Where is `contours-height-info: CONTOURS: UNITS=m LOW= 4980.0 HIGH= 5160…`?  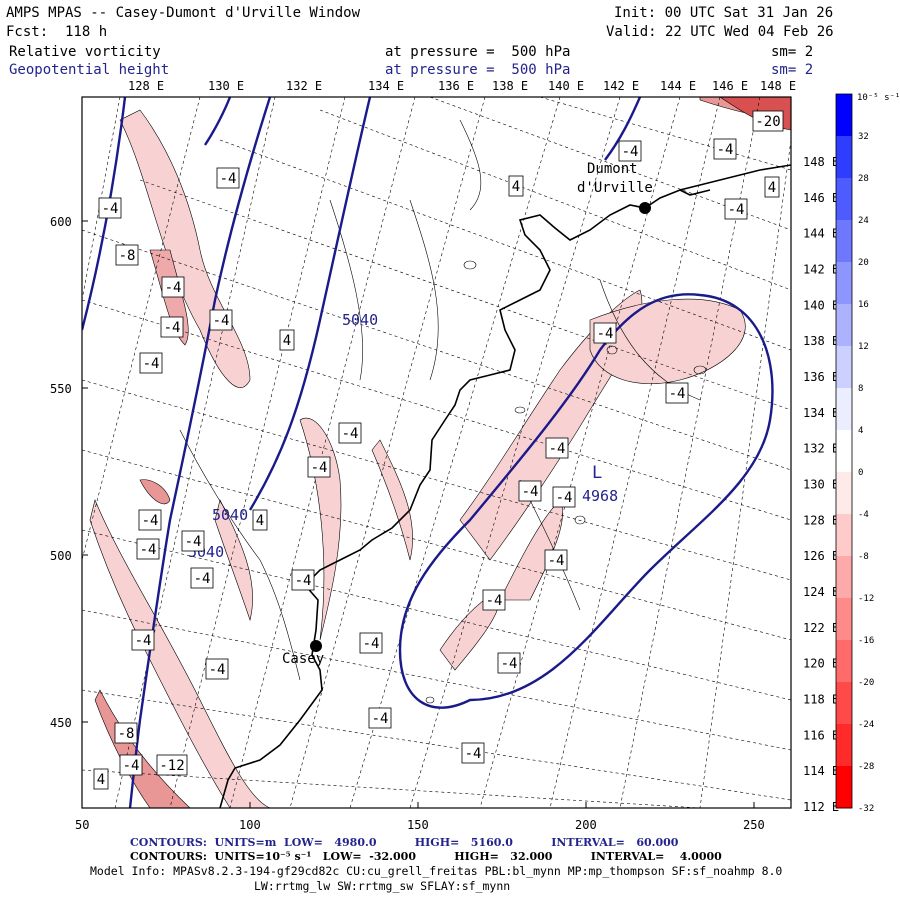
contours-height-info: CONTOURS: UNITS=m LOW= 4980.0 HIGH= 5160… is located at coordinates (404, 842).